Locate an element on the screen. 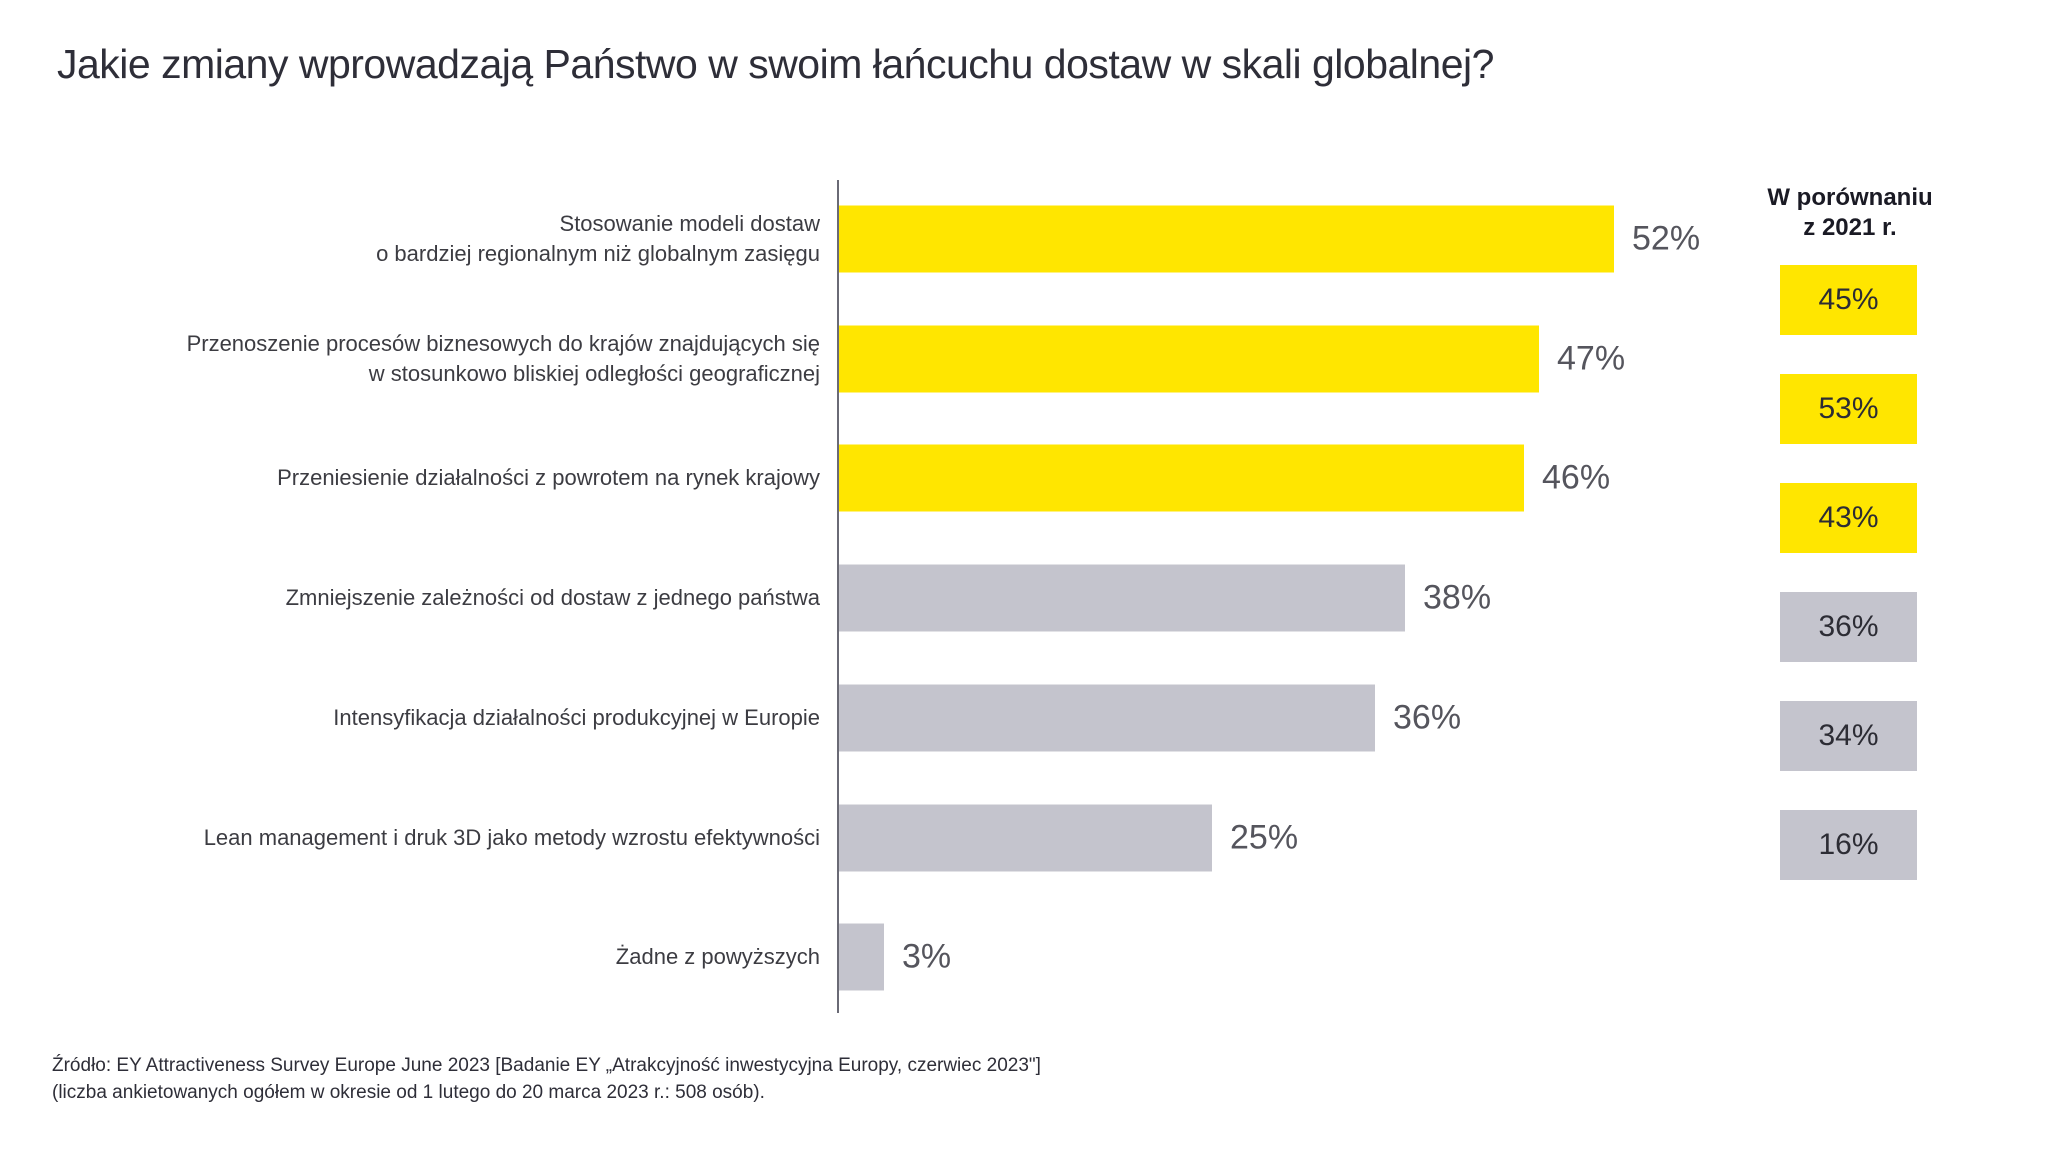 The image size is (2048, 1152). compare-header-line2: z 2021 r. is located at coordinates (1850, 227).